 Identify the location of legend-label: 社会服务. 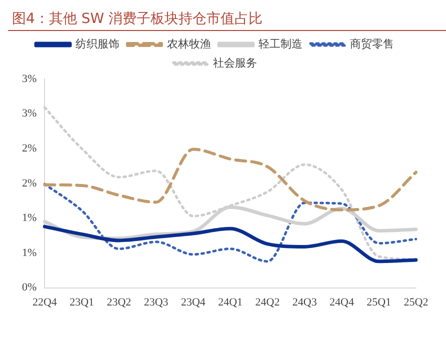
(234, 63).